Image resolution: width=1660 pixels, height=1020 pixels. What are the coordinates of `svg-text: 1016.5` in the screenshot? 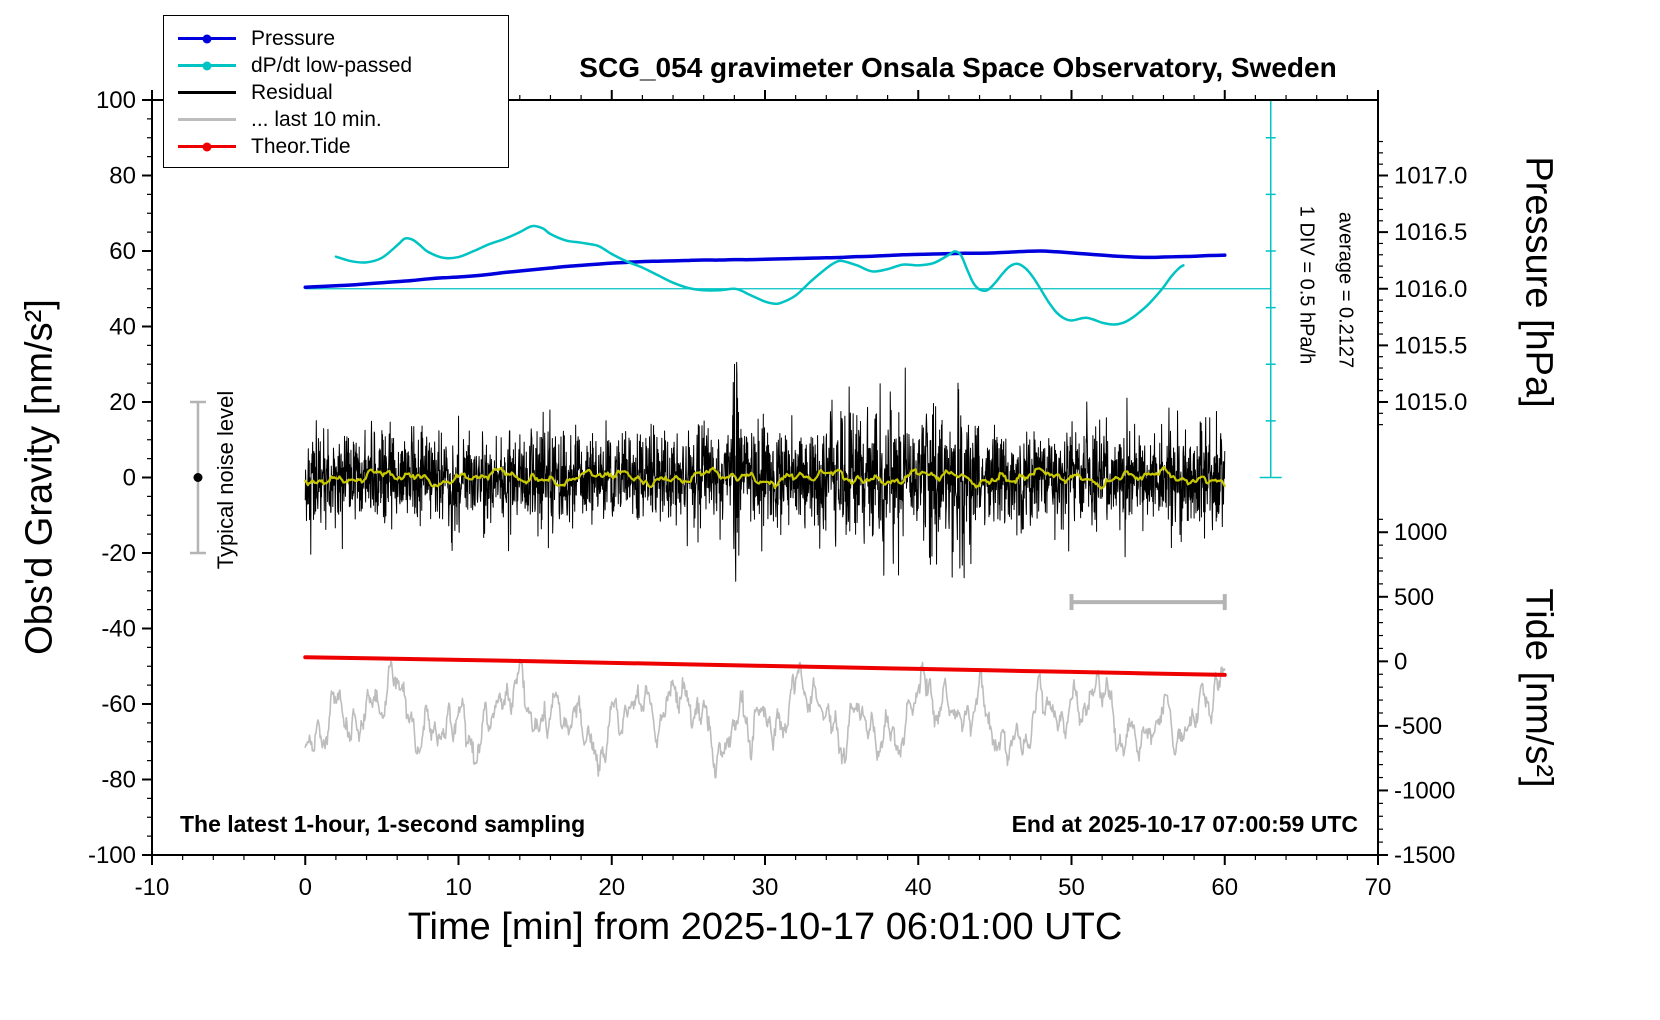 It's located at (1430, 232).